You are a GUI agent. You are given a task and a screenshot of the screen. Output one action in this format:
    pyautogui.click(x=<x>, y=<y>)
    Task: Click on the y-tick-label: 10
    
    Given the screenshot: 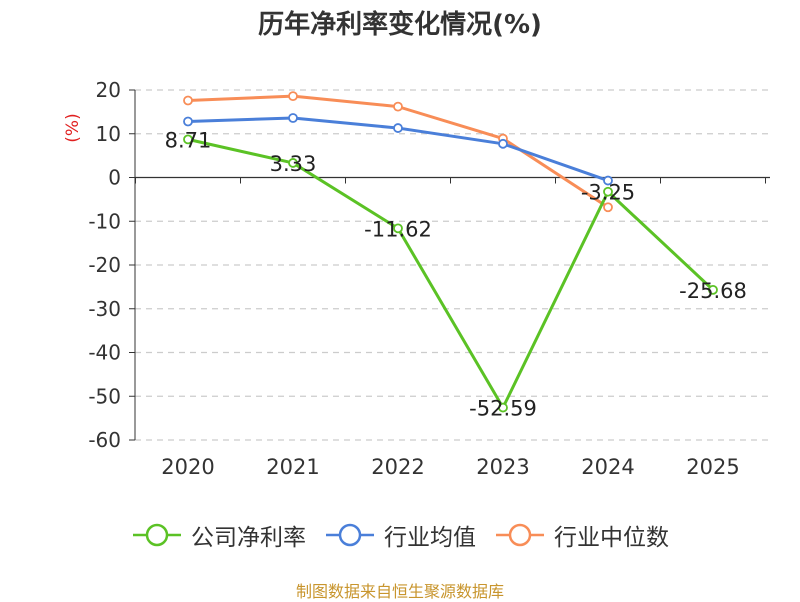 What is the action you would take?
    pyautogui.click(x=108, y=134)
    